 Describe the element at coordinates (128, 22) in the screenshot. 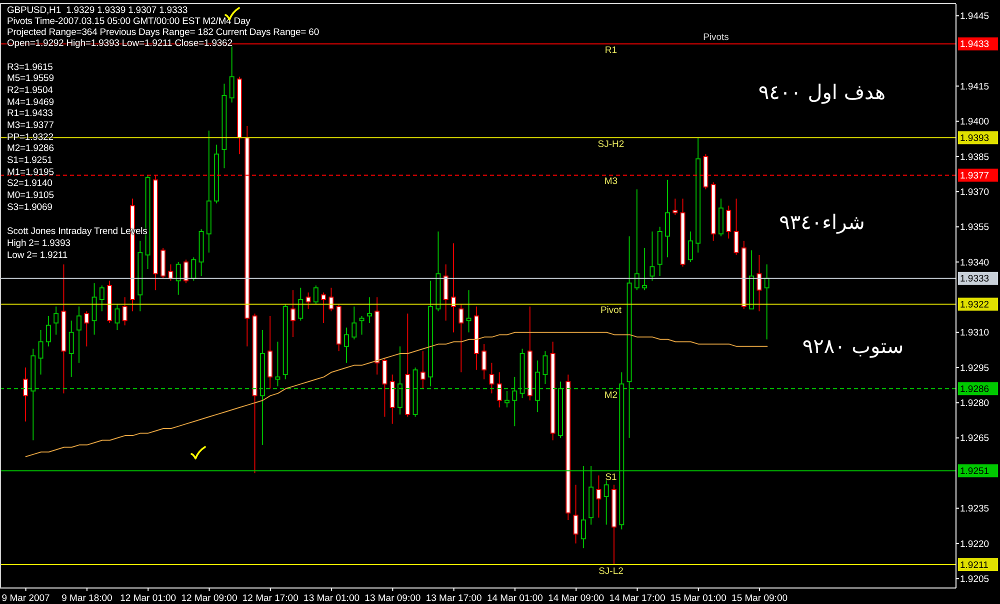

I see `annotation: Pivots Time-2007.03.15 05:00 GMT/00:00 EST M2/M4 Day` at that location.